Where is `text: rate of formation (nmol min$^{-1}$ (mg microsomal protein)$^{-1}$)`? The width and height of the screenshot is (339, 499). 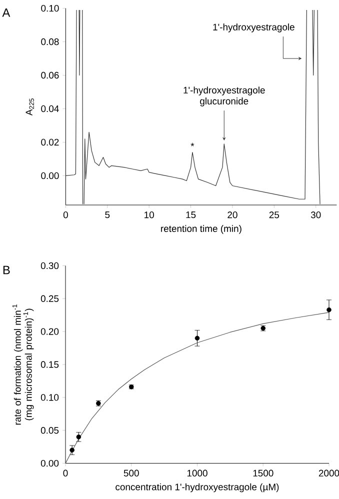 text: rate of formation (nmol min$^{-1}$ (mg microsomal protein)$^{-1}$) is located at coordinates (23, 364).